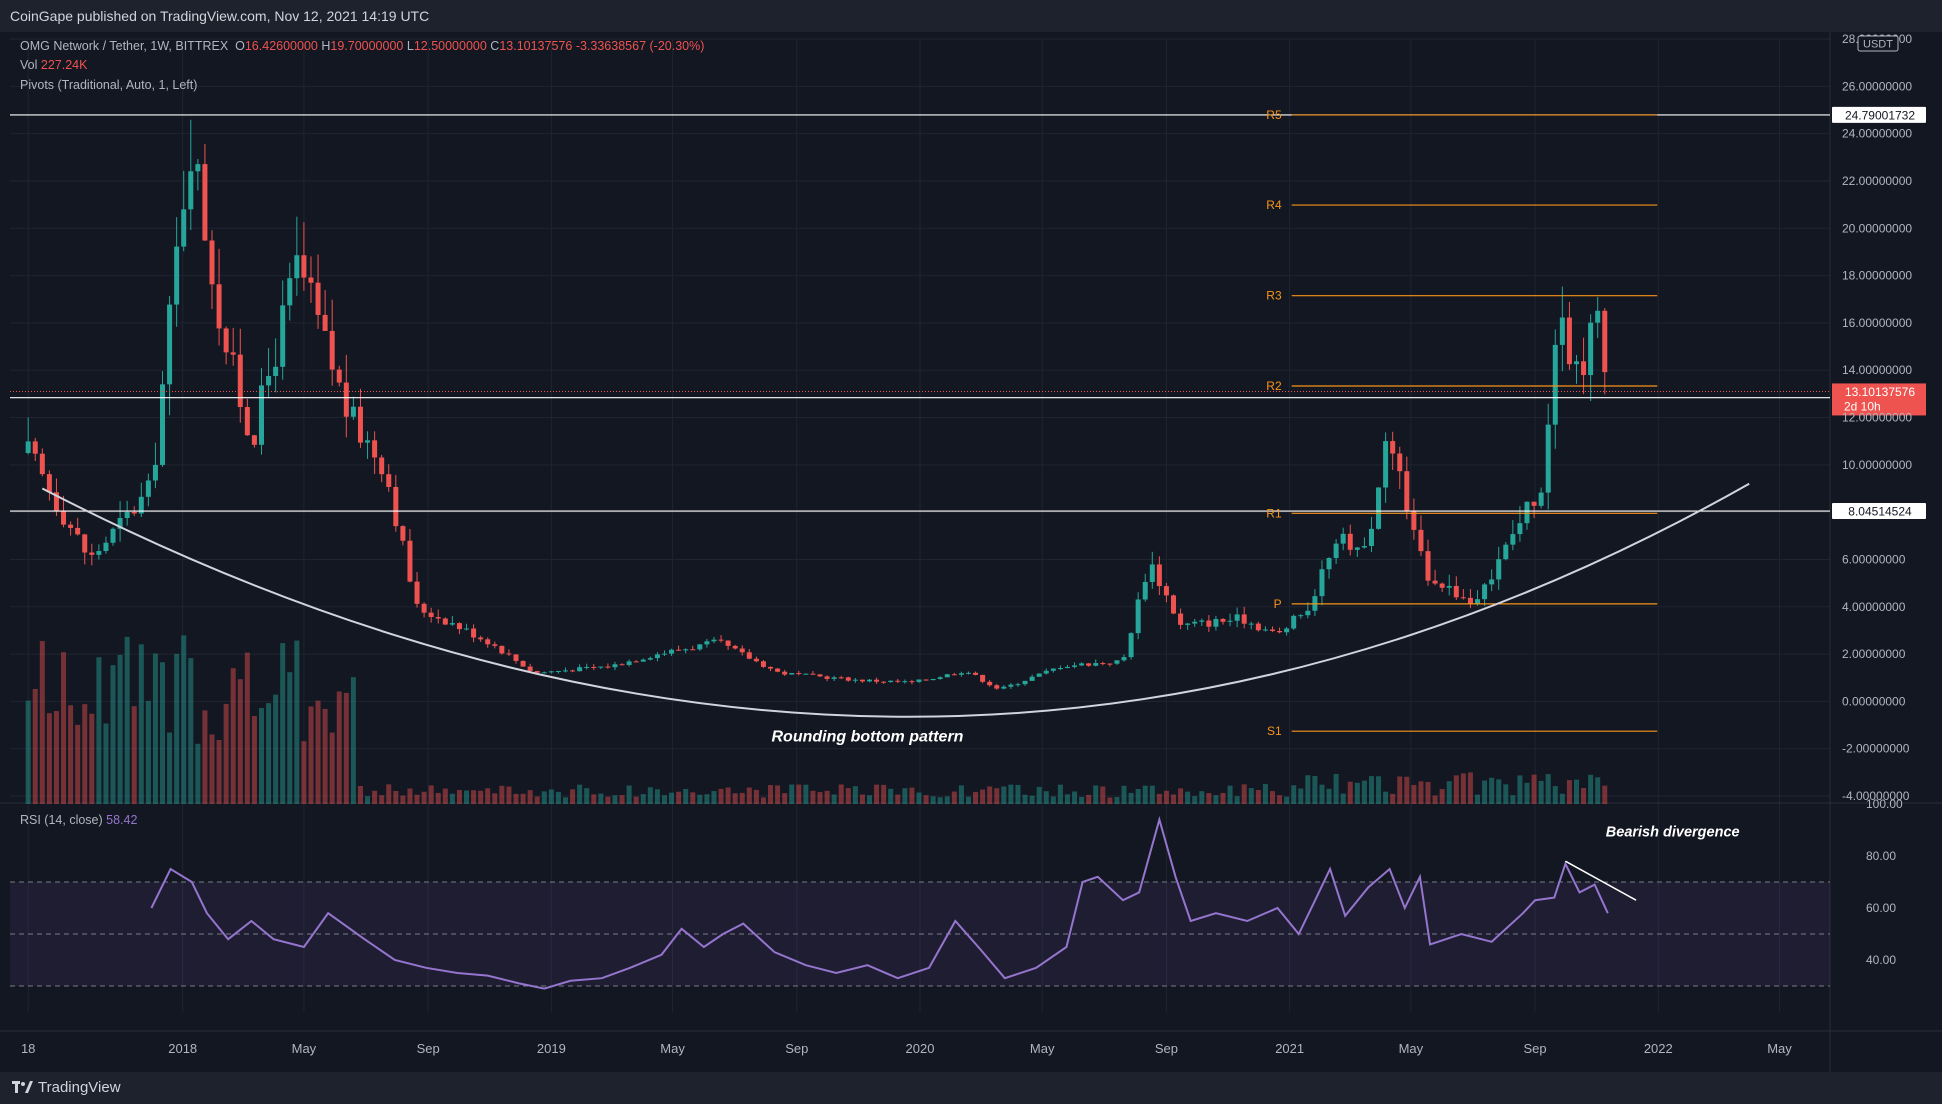  I want to click on level-label: 8.04514524, so click(1880, 512).